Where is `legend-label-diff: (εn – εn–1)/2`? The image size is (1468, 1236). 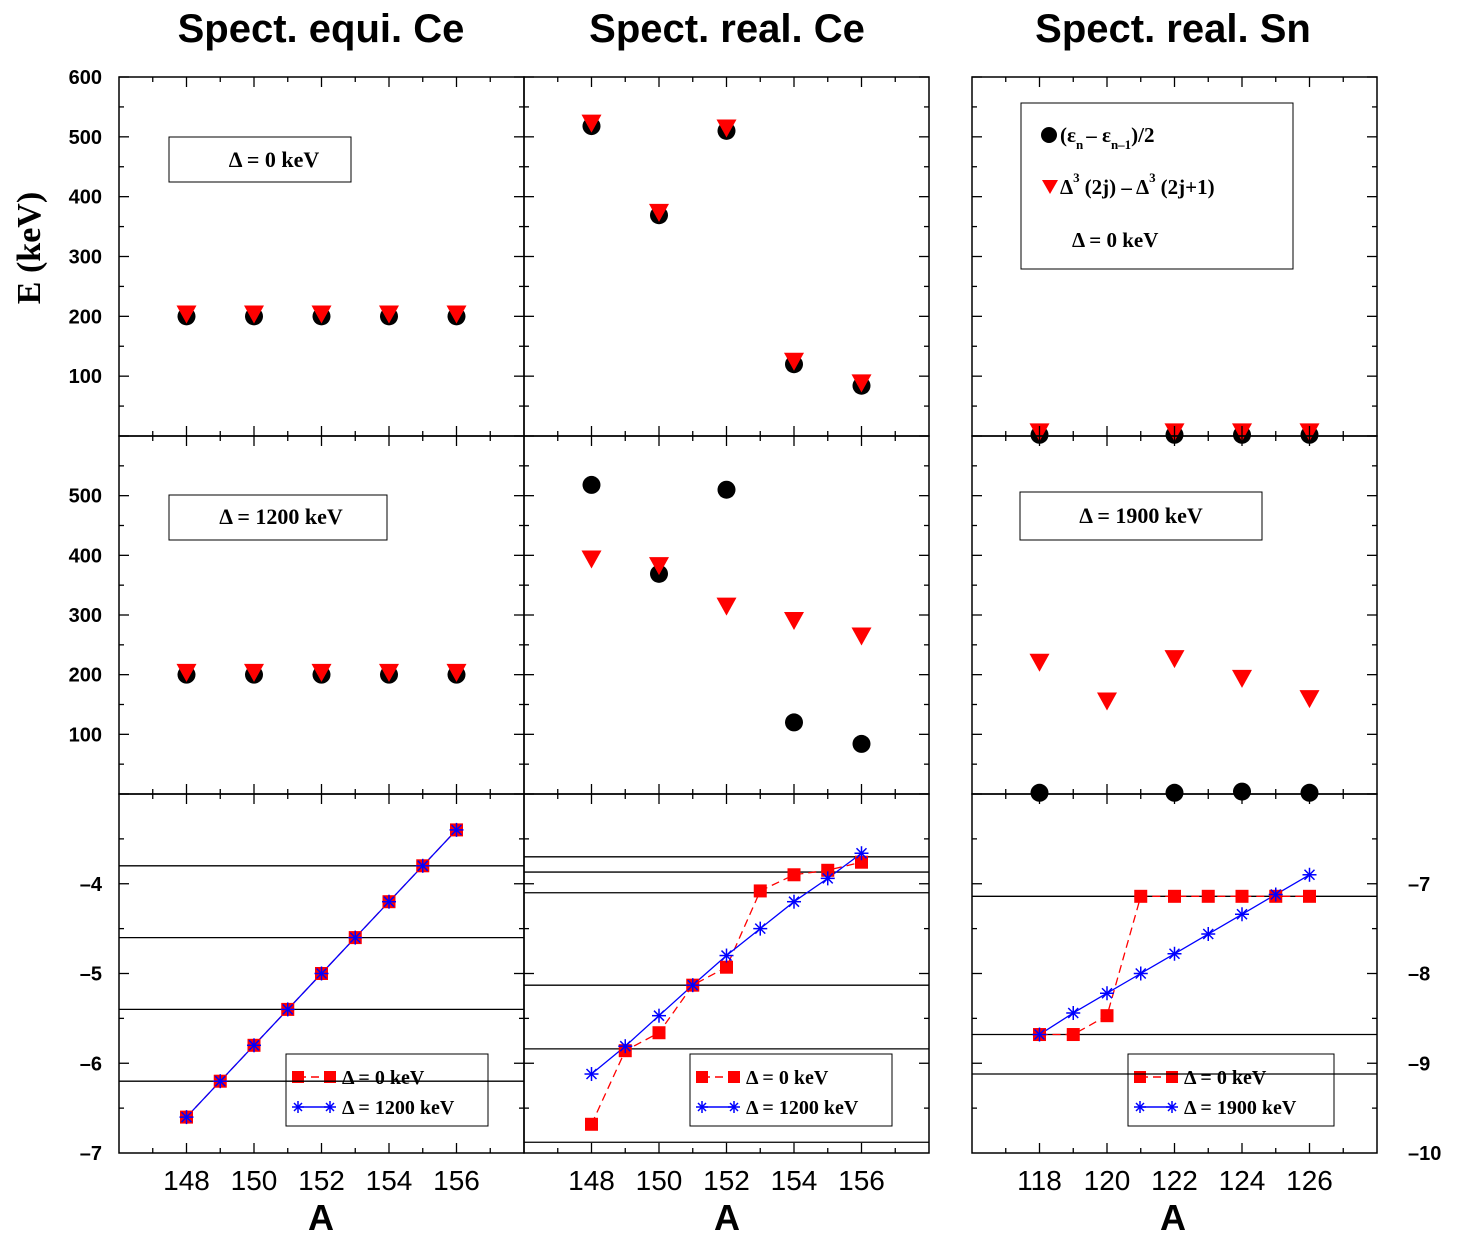 legend-label-diff: (εn – εn–1)/2 is located at coordinates (1107, 137).